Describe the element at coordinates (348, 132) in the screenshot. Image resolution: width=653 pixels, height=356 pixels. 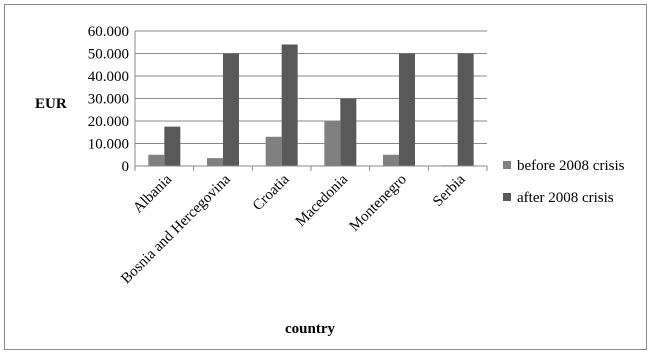
I see `bar-after-macedonia` at that location.